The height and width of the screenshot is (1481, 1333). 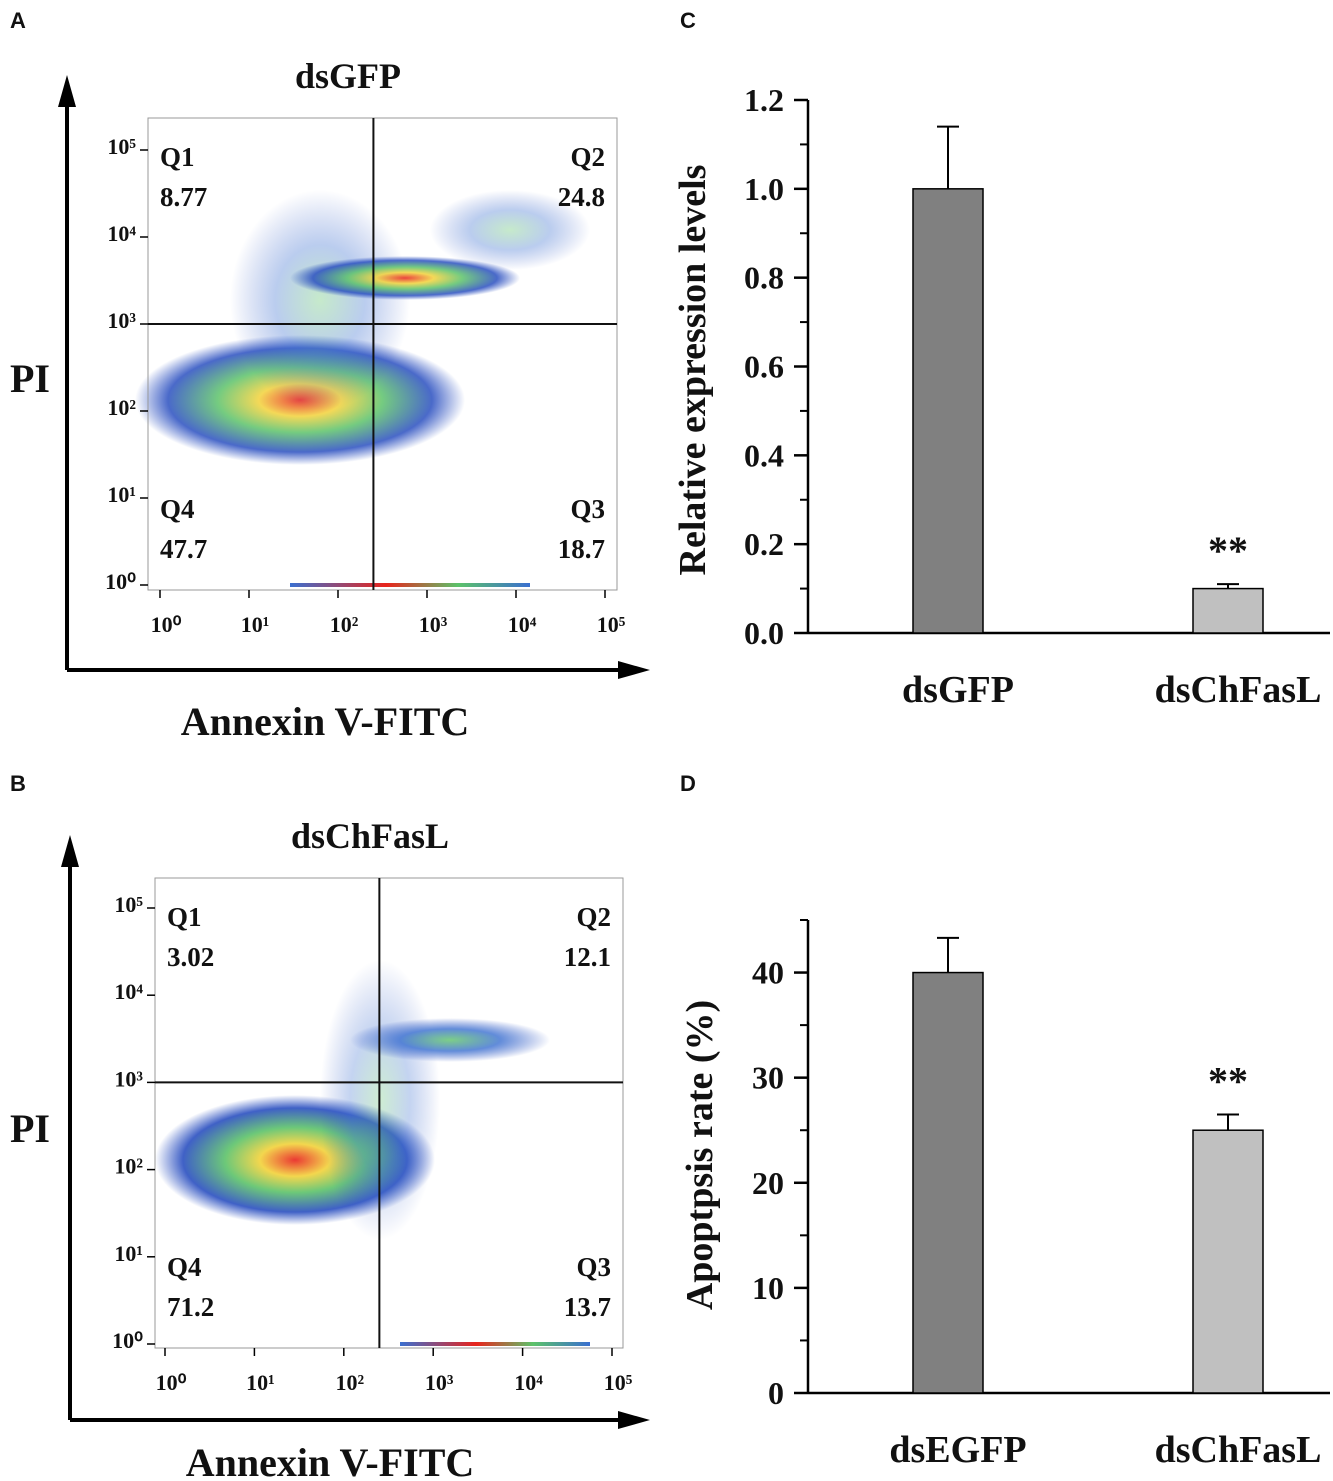 What do you see at coordinates (693, 370) in the screenshot?
I see `y-axis-label: Relative expression levels` at bounding box center [693, 370].